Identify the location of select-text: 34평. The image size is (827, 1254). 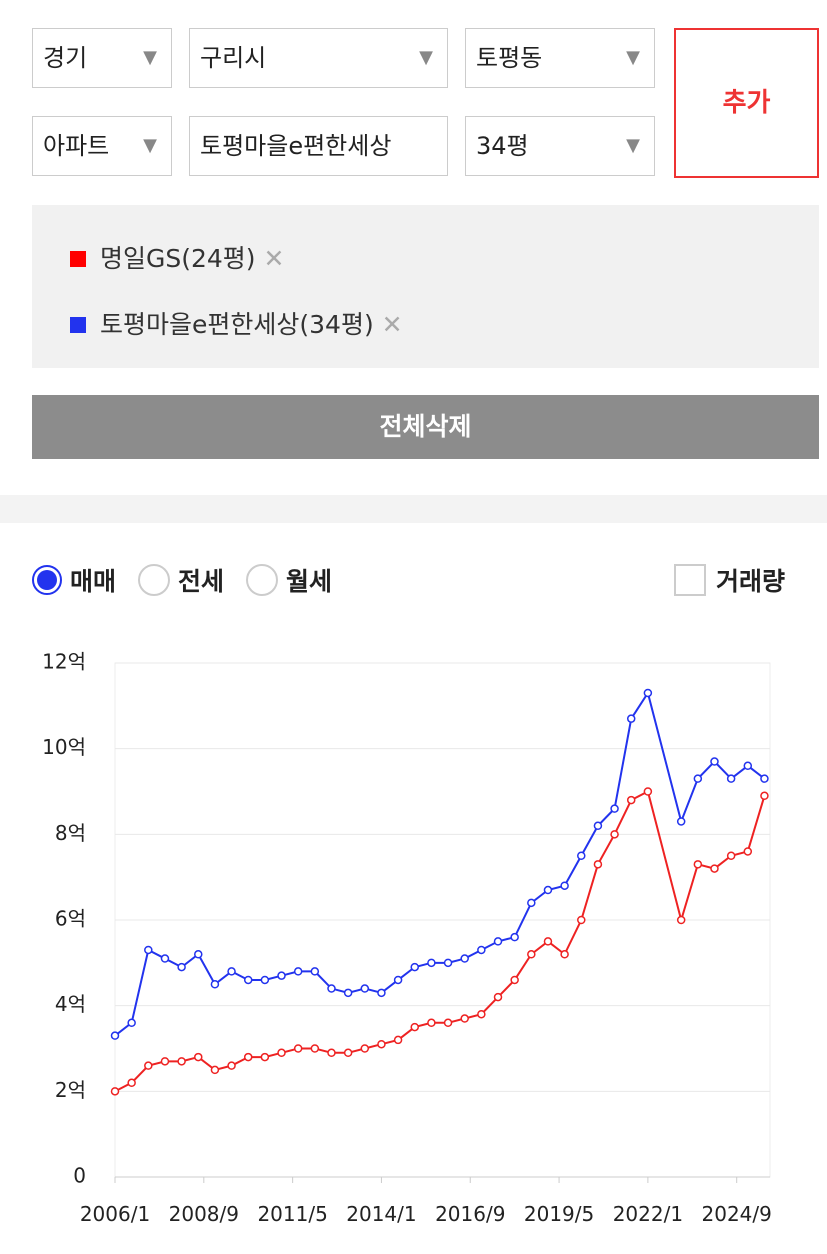
(502, 146).